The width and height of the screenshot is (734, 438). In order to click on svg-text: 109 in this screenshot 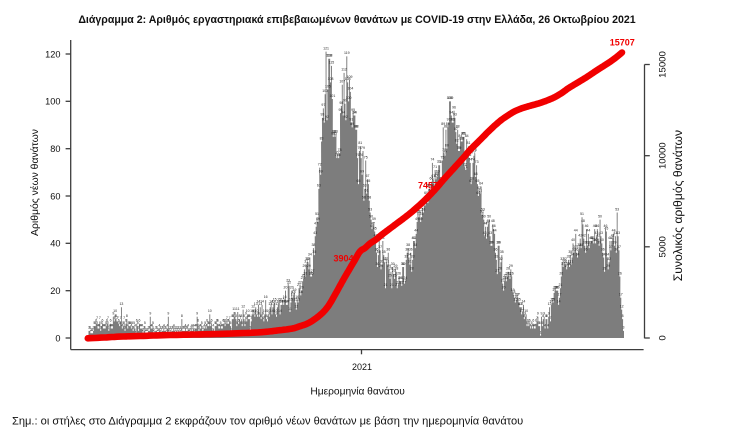, I will do `click(350, 77)`.